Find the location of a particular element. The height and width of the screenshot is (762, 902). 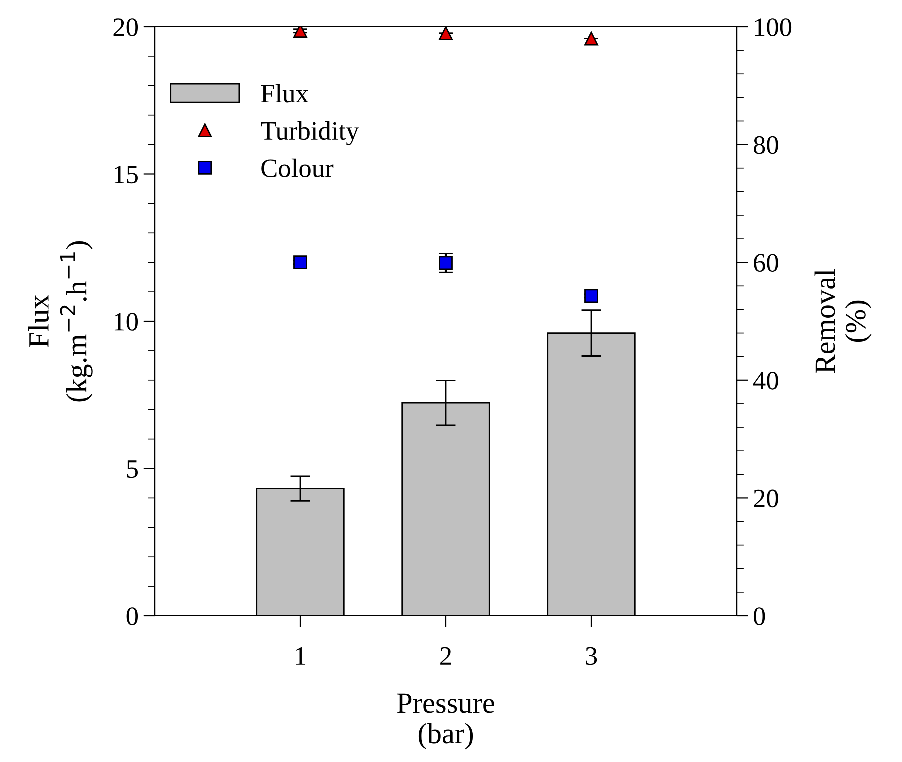

x-tick-label: 2 is located at coordinates (446, 656).